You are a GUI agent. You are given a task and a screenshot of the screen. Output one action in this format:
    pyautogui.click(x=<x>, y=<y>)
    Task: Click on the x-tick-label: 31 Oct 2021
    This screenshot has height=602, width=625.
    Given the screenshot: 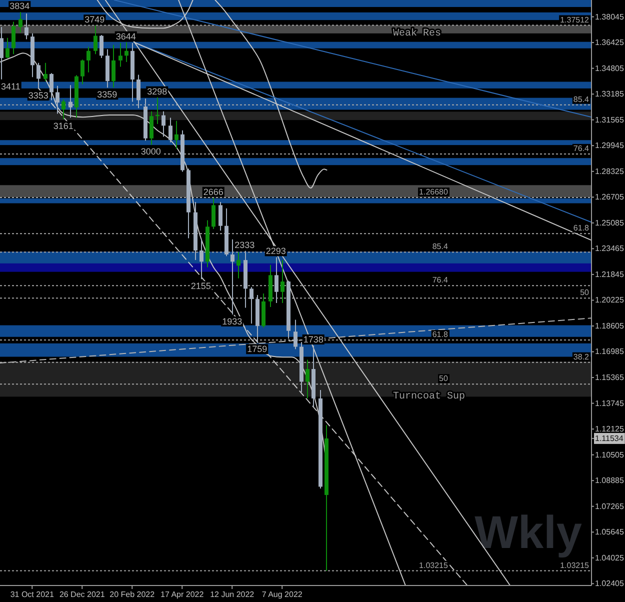 What is the action you would take?
    pyautogui.click(x=32, y=594)
    